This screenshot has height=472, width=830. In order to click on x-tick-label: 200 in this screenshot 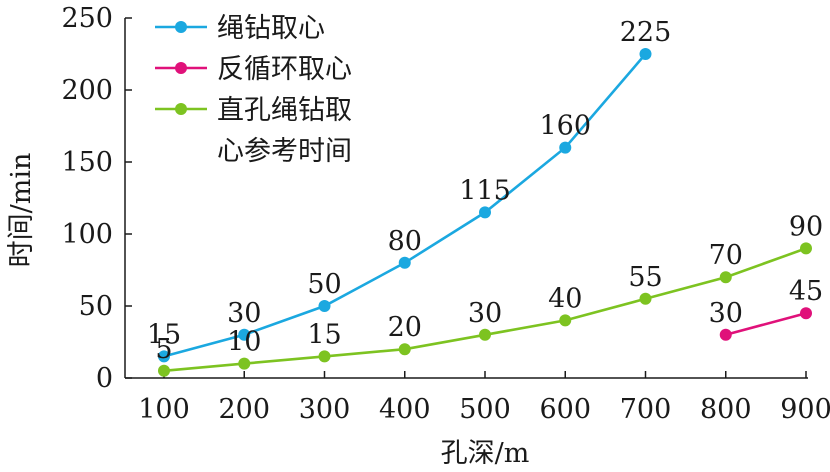, I will do `click(244, 409)`.